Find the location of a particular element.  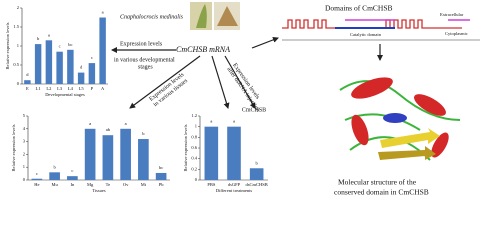

x-axis-label: Tissues is located at coordinates (99, 190).